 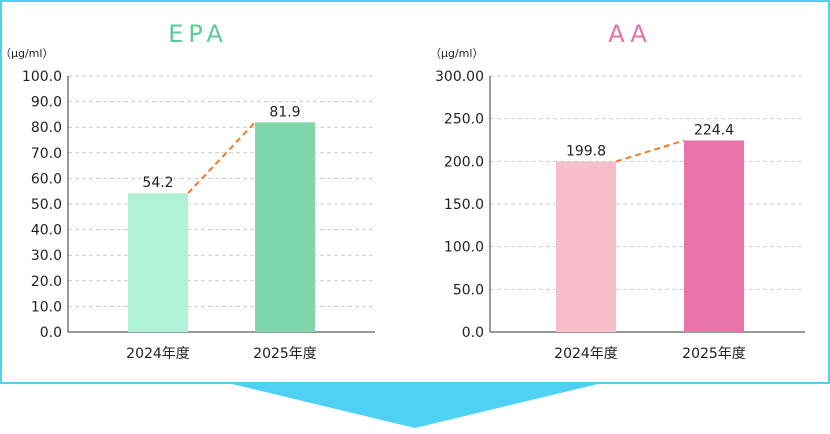 I want to click on y-tick-label: 200.0, so click(x=464, y=162).